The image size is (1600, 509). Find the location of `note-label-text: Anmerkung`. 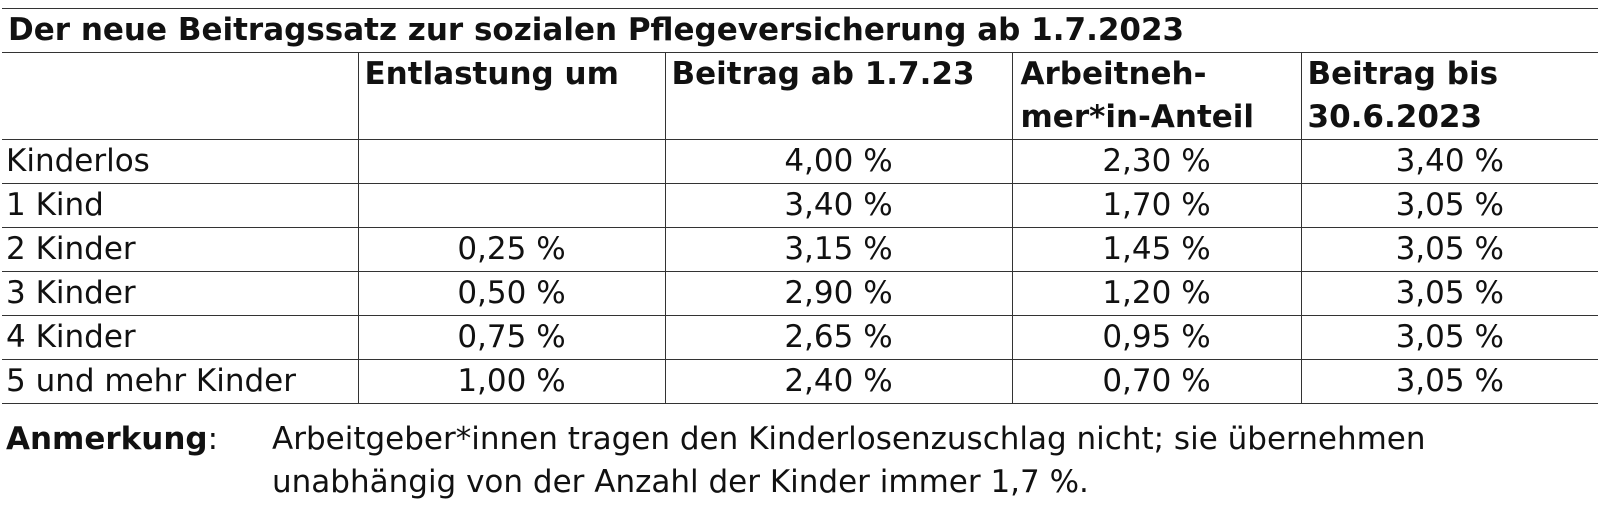

note-label-text: Anmerkung is located at coordinates (107, 439).